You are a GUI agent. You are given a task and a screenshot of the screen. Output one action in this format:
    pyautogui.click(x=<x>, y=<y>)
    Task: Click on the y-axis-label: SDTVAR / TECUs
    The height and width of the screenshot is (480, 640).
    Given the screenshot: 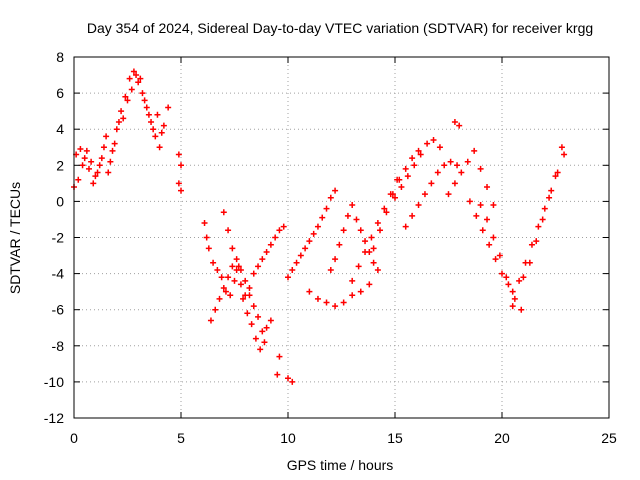 What is the action you would take?
    pyautogui.click(x=15, y=238)
    